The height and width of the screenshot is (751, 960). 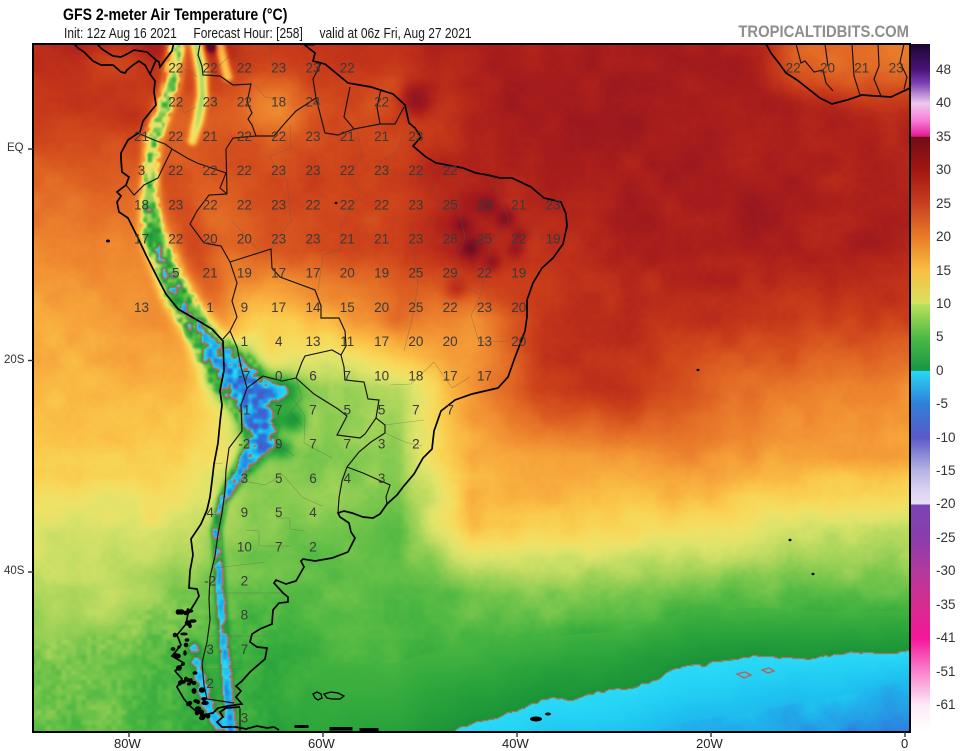 What do you see at coordinates (450, 239) in the screenshot?
I see `svg-text: 28` at bounding box center [450, 239].